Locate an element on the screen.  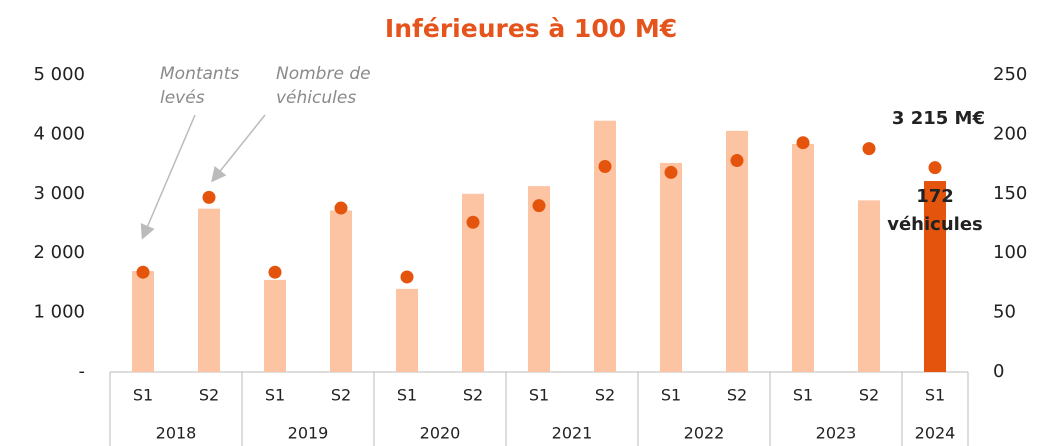
y2-tick-label: 150 is located at coordinates (1010, 193).